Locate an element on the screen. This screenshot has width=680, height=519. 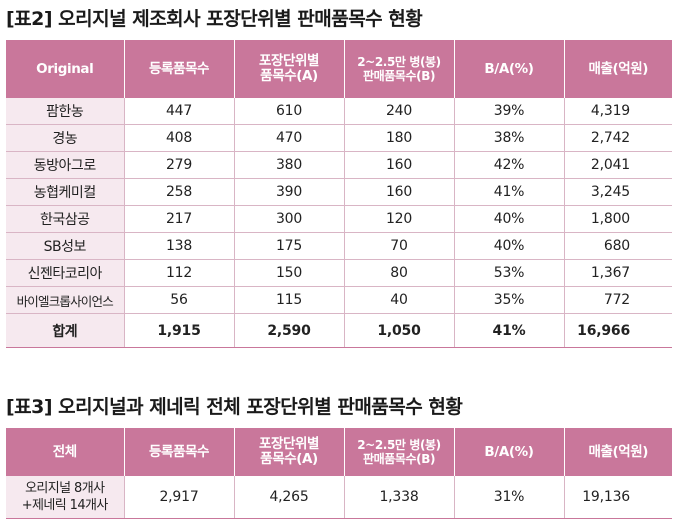
sales-items: 70 is located at coordinates (398, 246).